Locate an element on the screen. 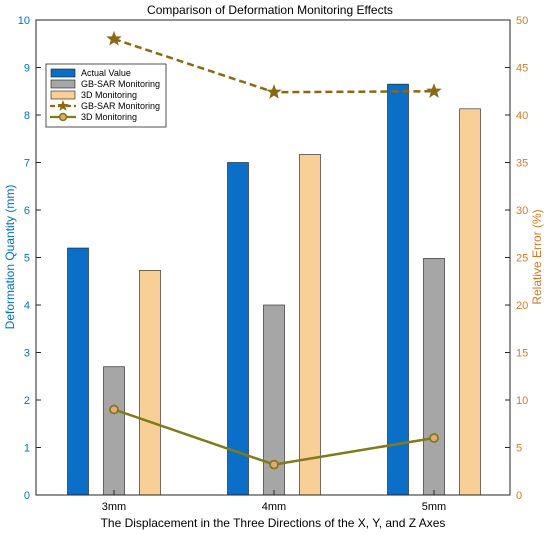 This screenshot has width=550, height=535. legend-label-4: 3D Monitoring is located at coordinates (109, 117).